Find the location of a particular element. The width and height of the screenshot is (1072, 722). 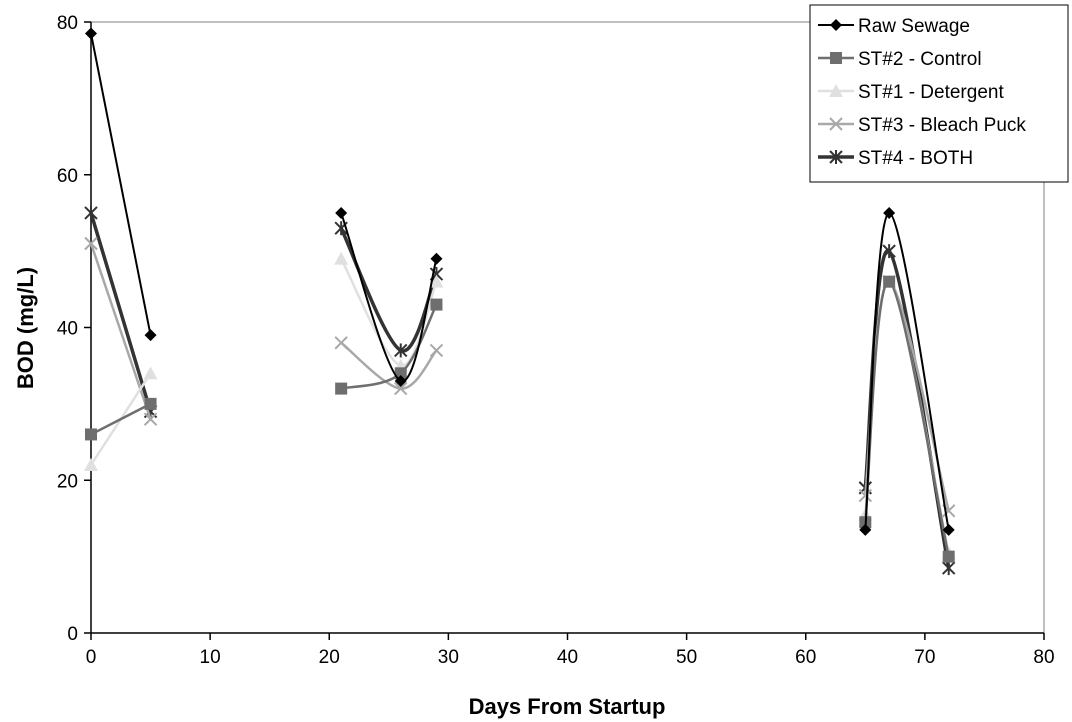

legend-box is located at coordinates (939, 93).